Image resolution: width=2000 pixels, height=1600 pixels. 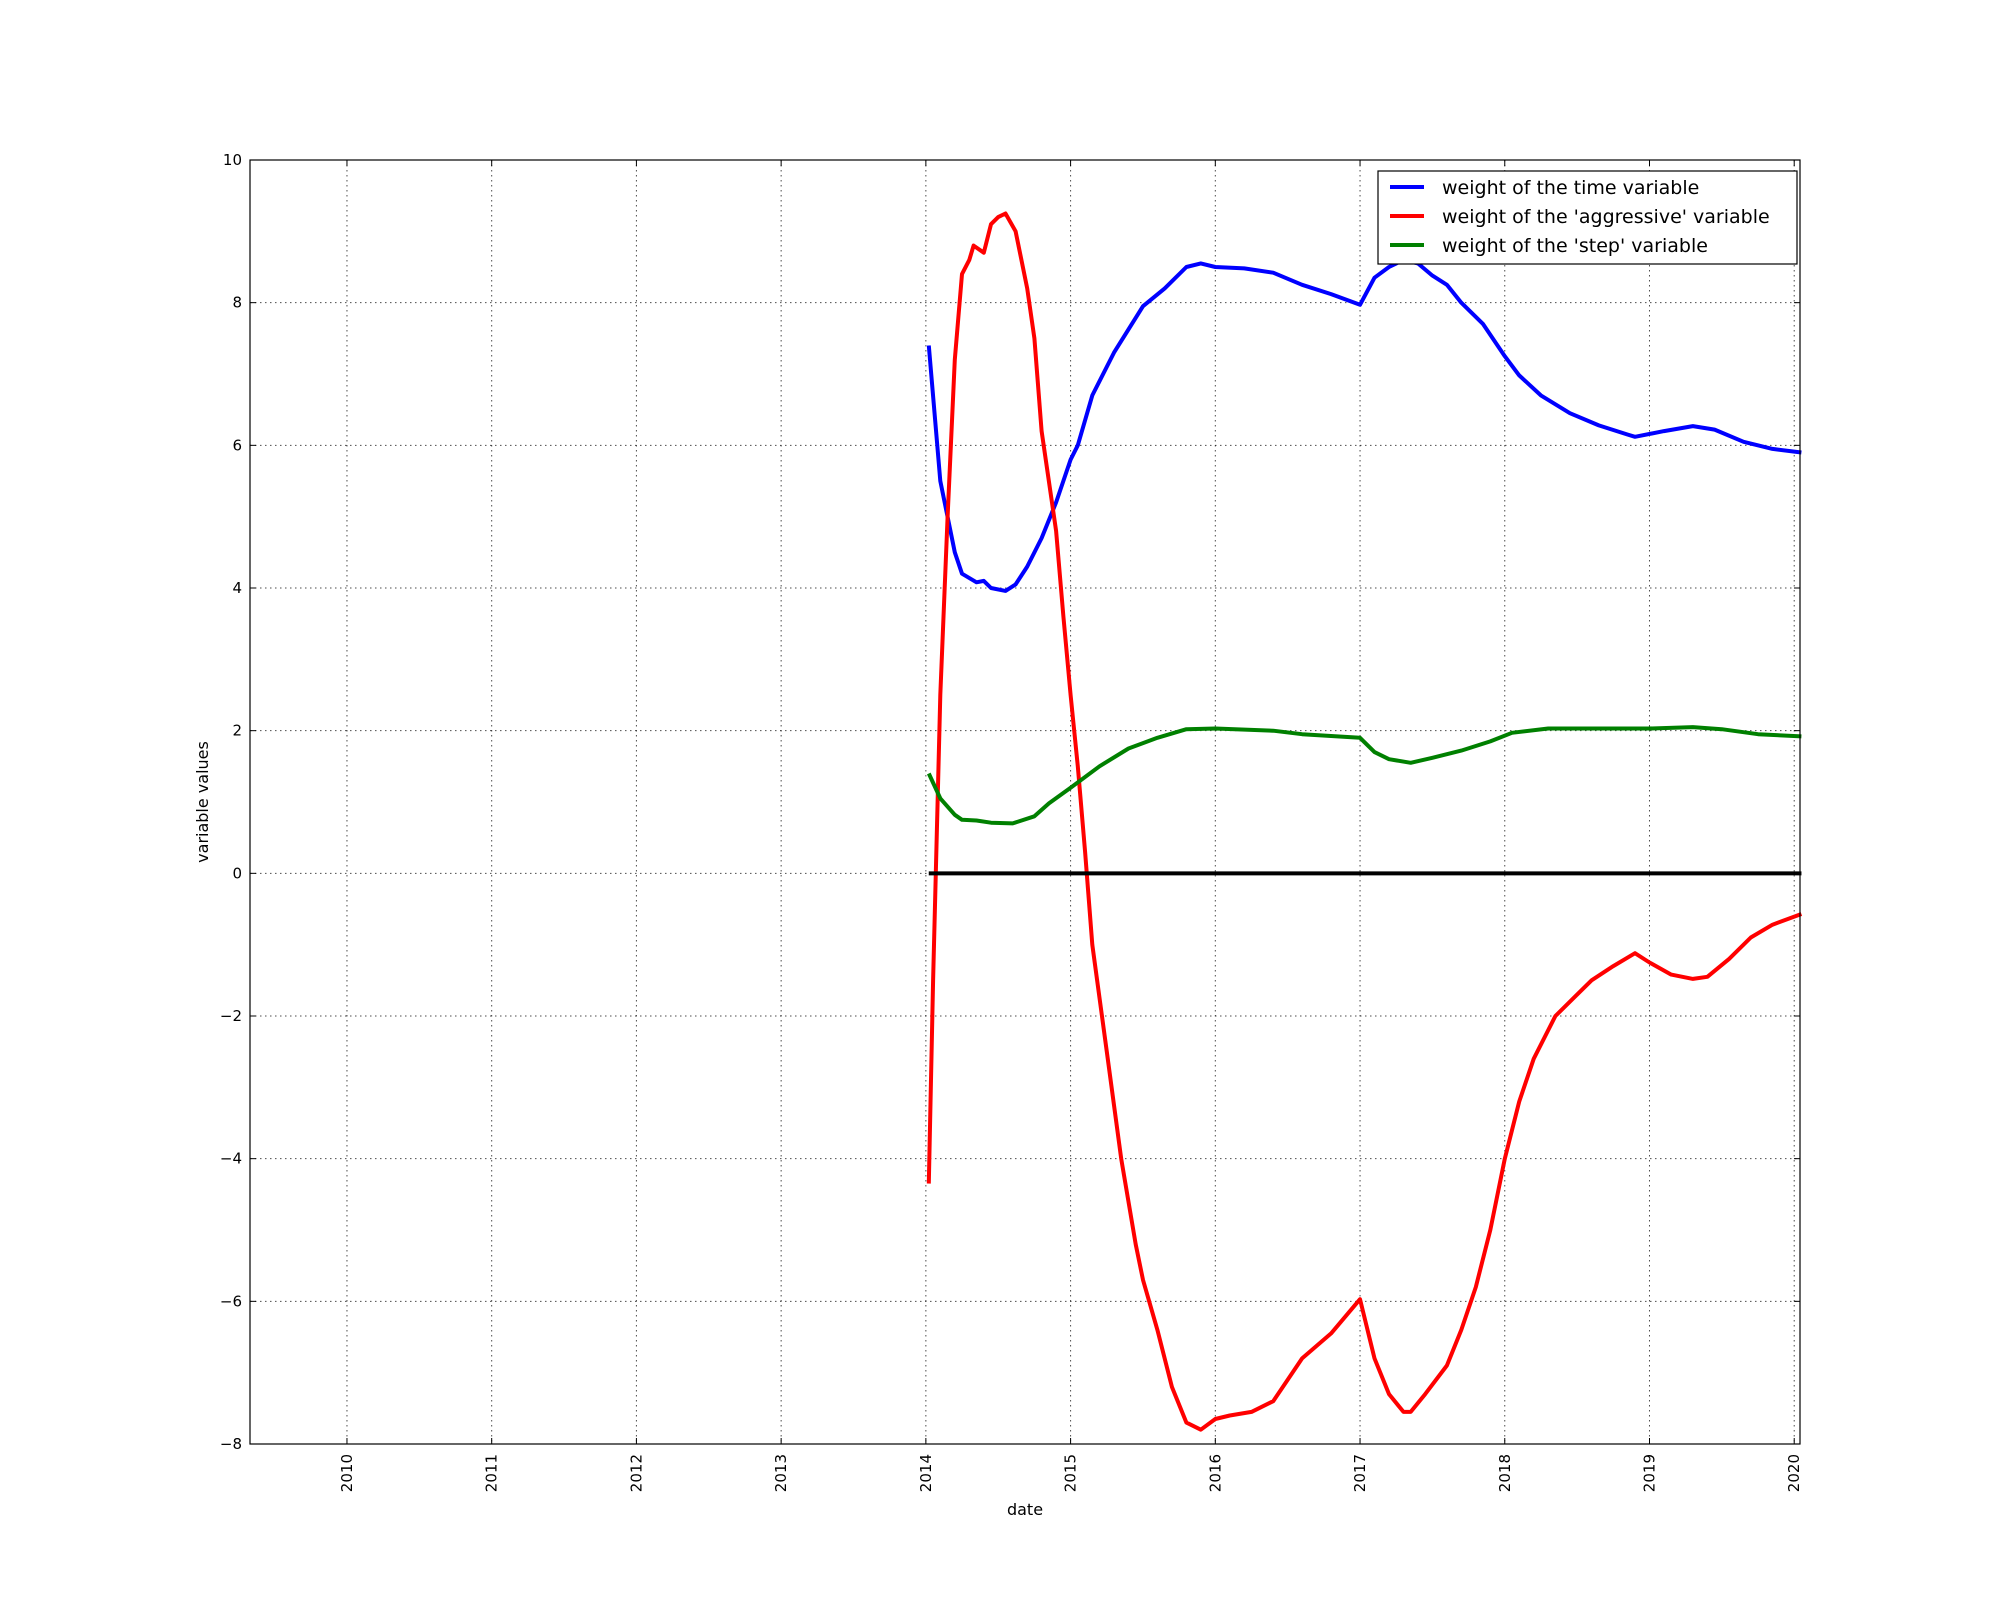 I want to click on x-tick-label: 2010, so click(x=347, y=1473).